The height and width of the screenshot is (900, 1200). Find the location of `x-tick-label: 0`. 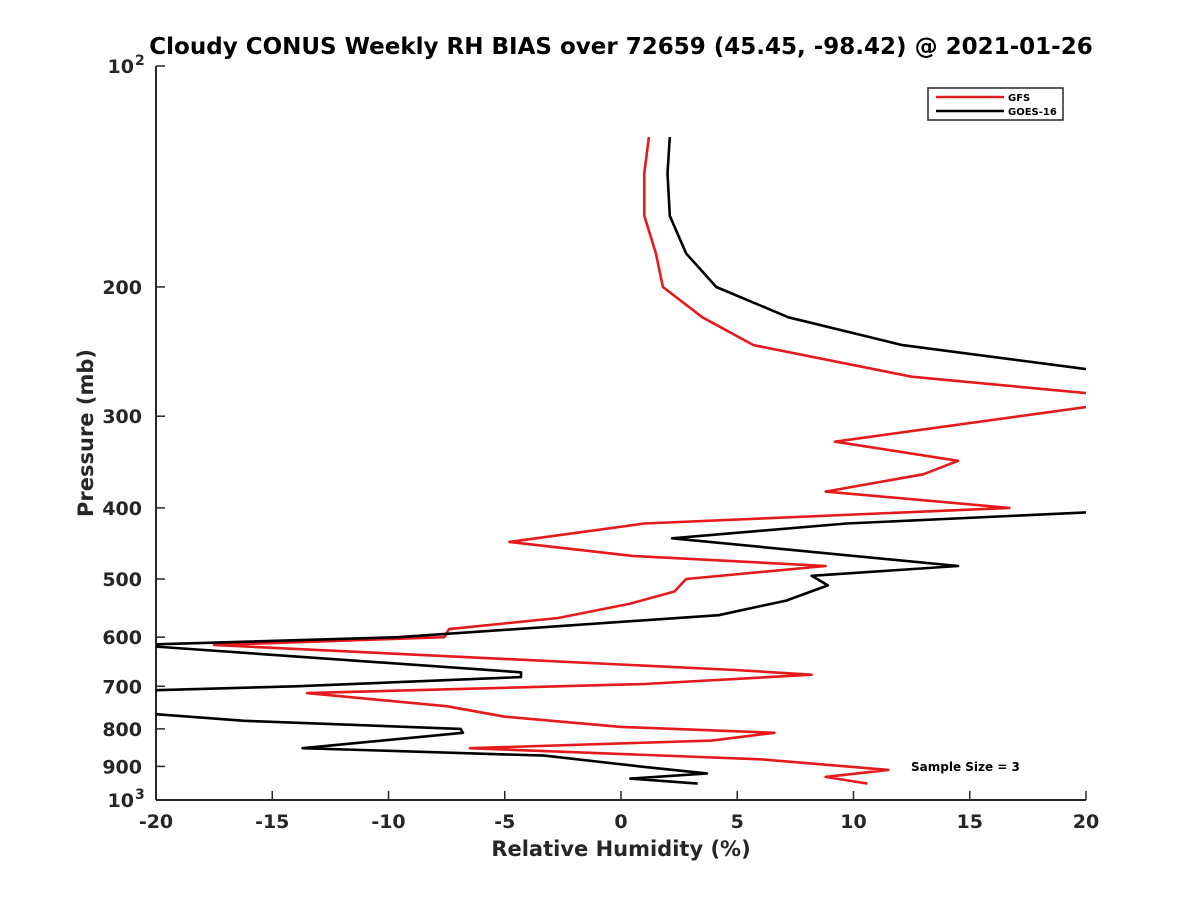

x-tick-label: 0 is located at coordinates (620, 822).